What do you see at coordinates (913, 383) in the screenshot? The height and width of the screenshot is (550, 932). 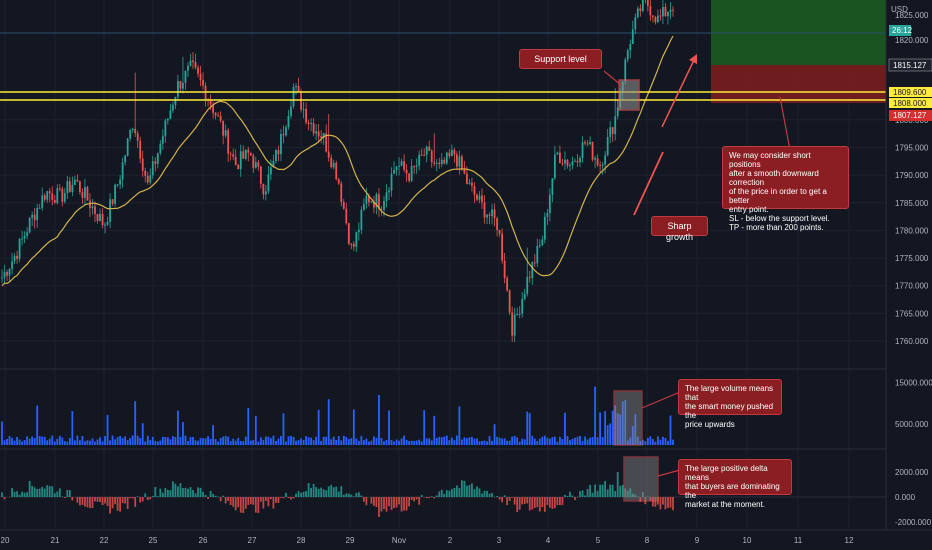 I see `volume-tick-label: 15000.000` at bounding box center [913, 383].